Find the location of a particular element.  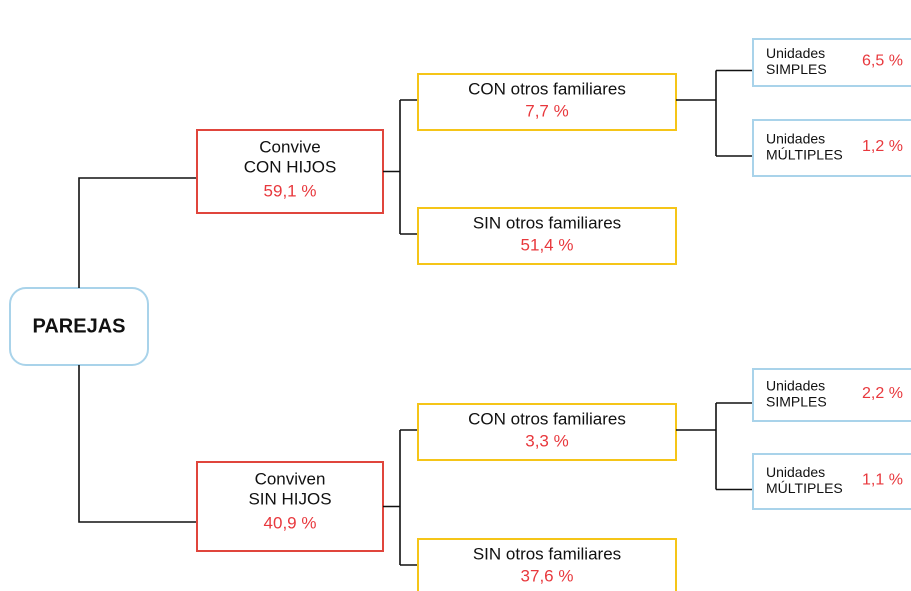

subgroup-value: 37,6 % is located at coordinates (547, 575).